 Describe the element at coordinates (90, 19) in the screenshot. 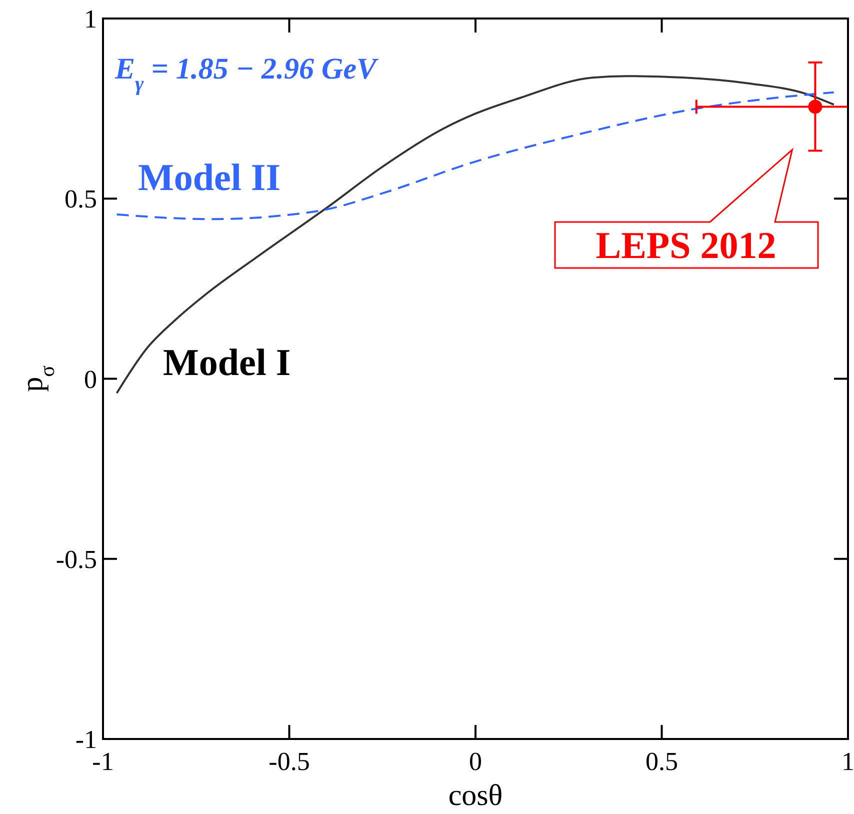

I see `y-tick-label: 1` at that location.